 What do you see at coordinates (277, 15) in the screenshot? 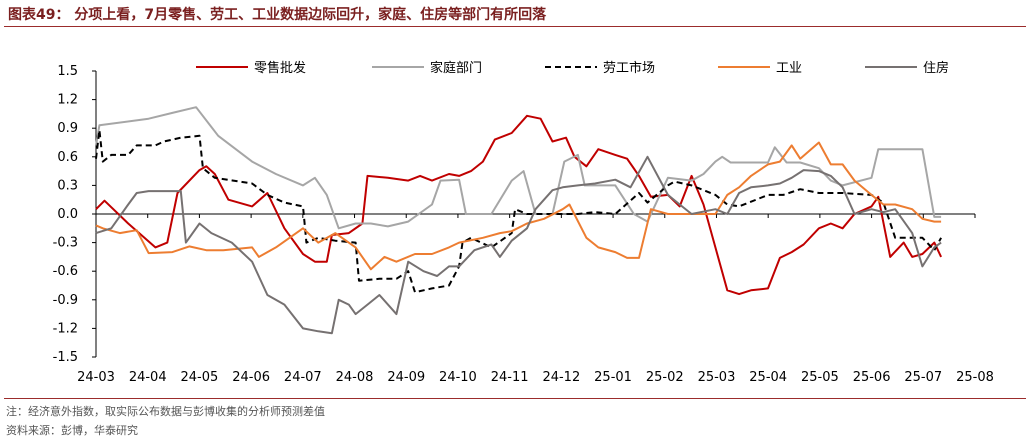
I see `chart-title: 图表49： 分项上看，7月零售、劳工、工业数据边际回升，家庭、住房等部门有所回落` at bounding box center [277, 15].